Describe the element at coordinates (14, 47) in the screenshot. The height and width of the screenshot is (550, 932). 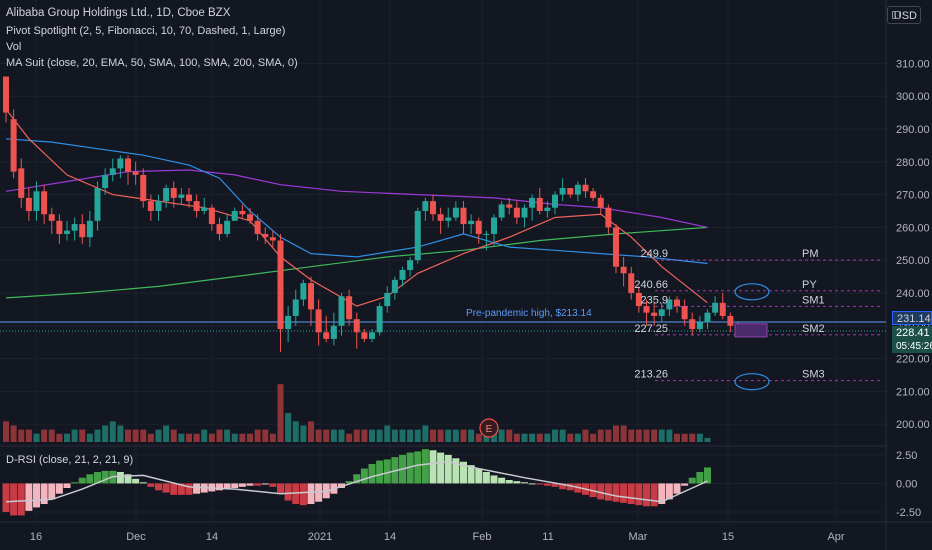
I see `volume-legend: Vol` at that location.